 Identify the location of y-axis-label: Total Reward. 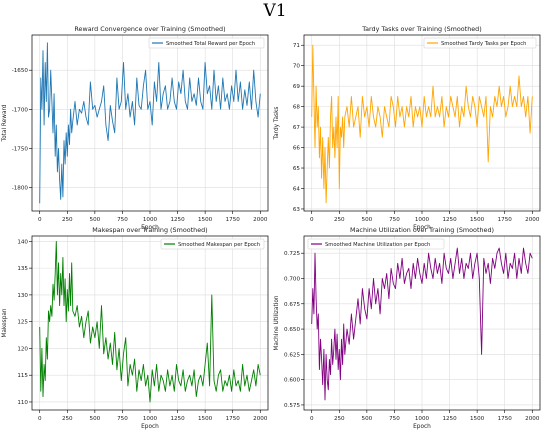
(5, 123).